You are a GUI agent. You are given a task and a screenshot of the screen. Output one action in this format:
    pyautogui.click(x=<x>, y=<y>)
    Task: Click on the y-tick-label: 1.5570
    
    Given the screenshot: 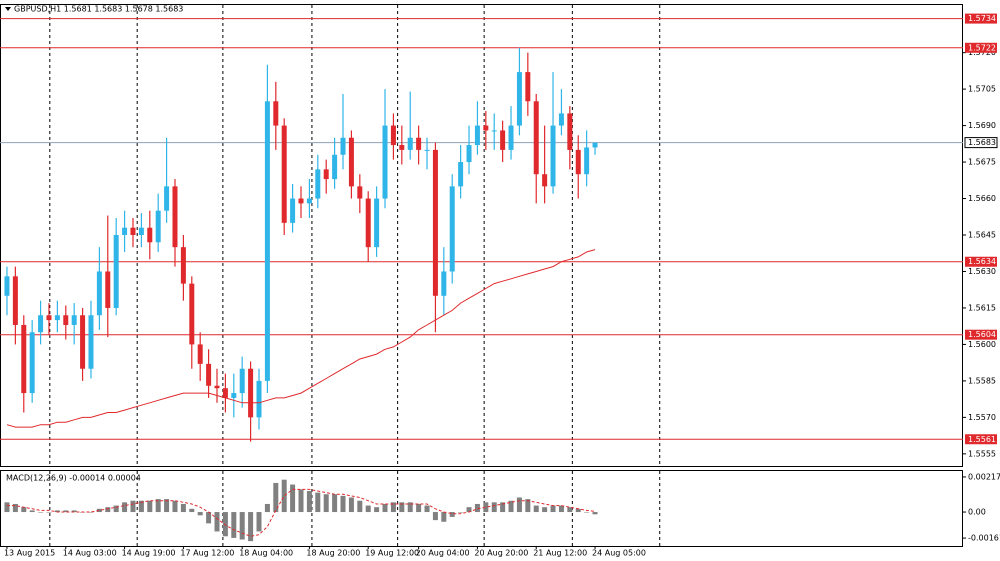 What is the action you would take?
    pyautogui.click(x=982, y=417)
    